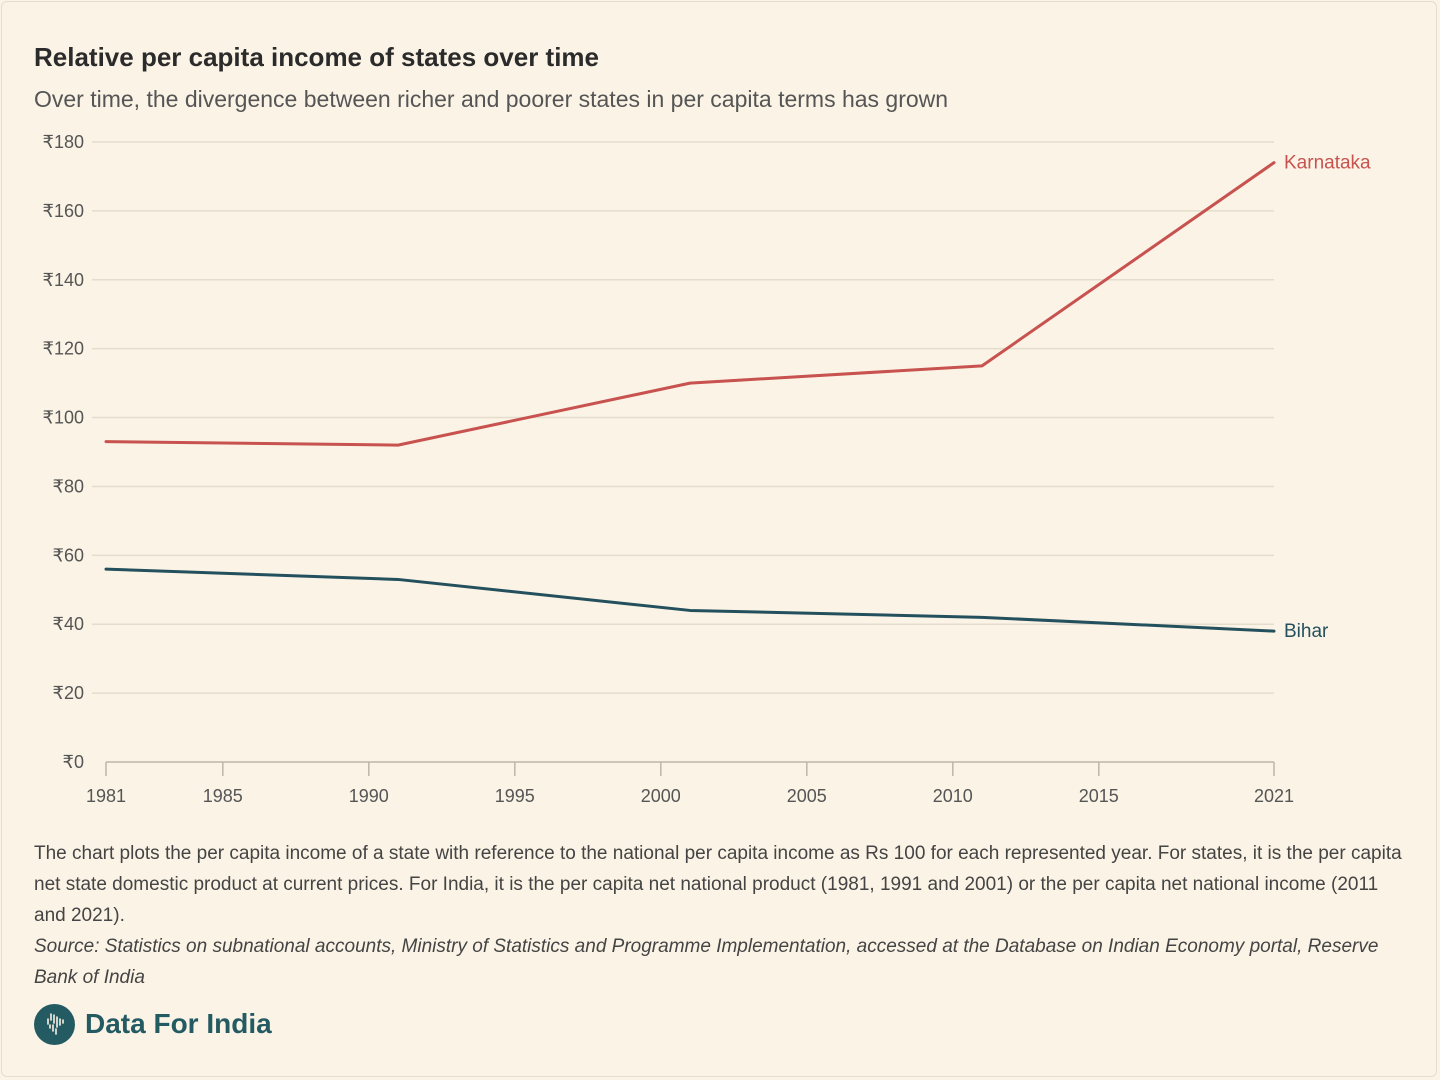 The width and height of the screenshot is (1440, 1080). Describe the element at coordinates (63, 452) in the screenshot. I see `y-axis: ₹0 ₹20 ₹40 ₹60 ₹80 ₹100 ₹120 ₹140 ₹160 ₹180` at that location.